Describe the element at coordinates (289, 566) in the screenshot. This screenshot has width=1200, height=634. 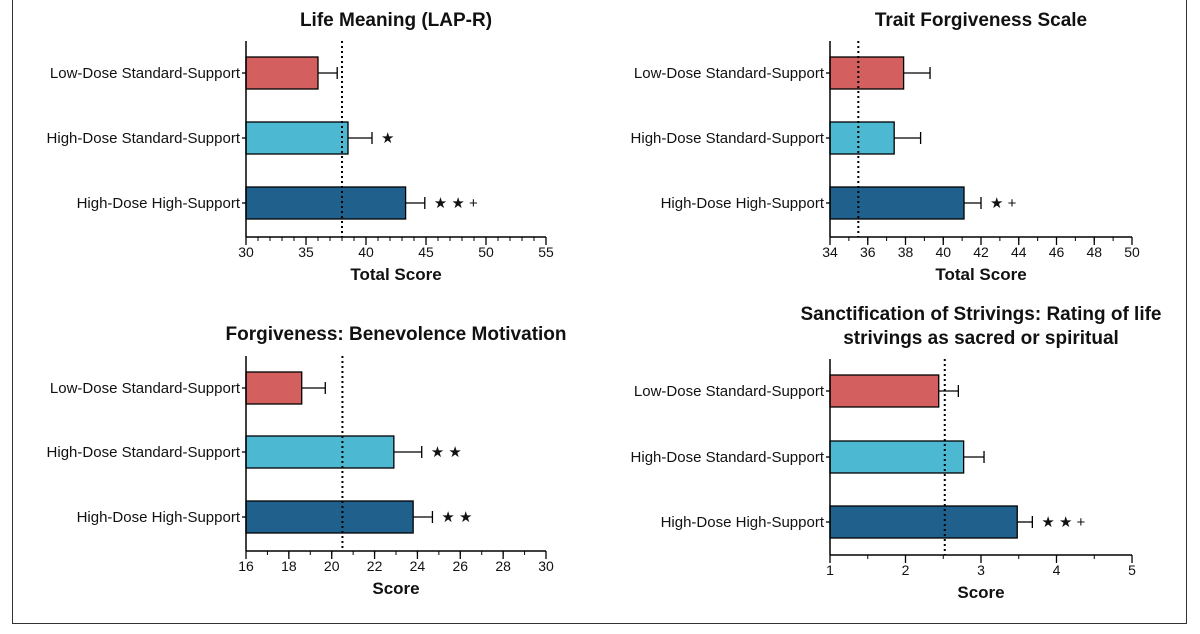
I see `x-tick-label: 18` at that location.